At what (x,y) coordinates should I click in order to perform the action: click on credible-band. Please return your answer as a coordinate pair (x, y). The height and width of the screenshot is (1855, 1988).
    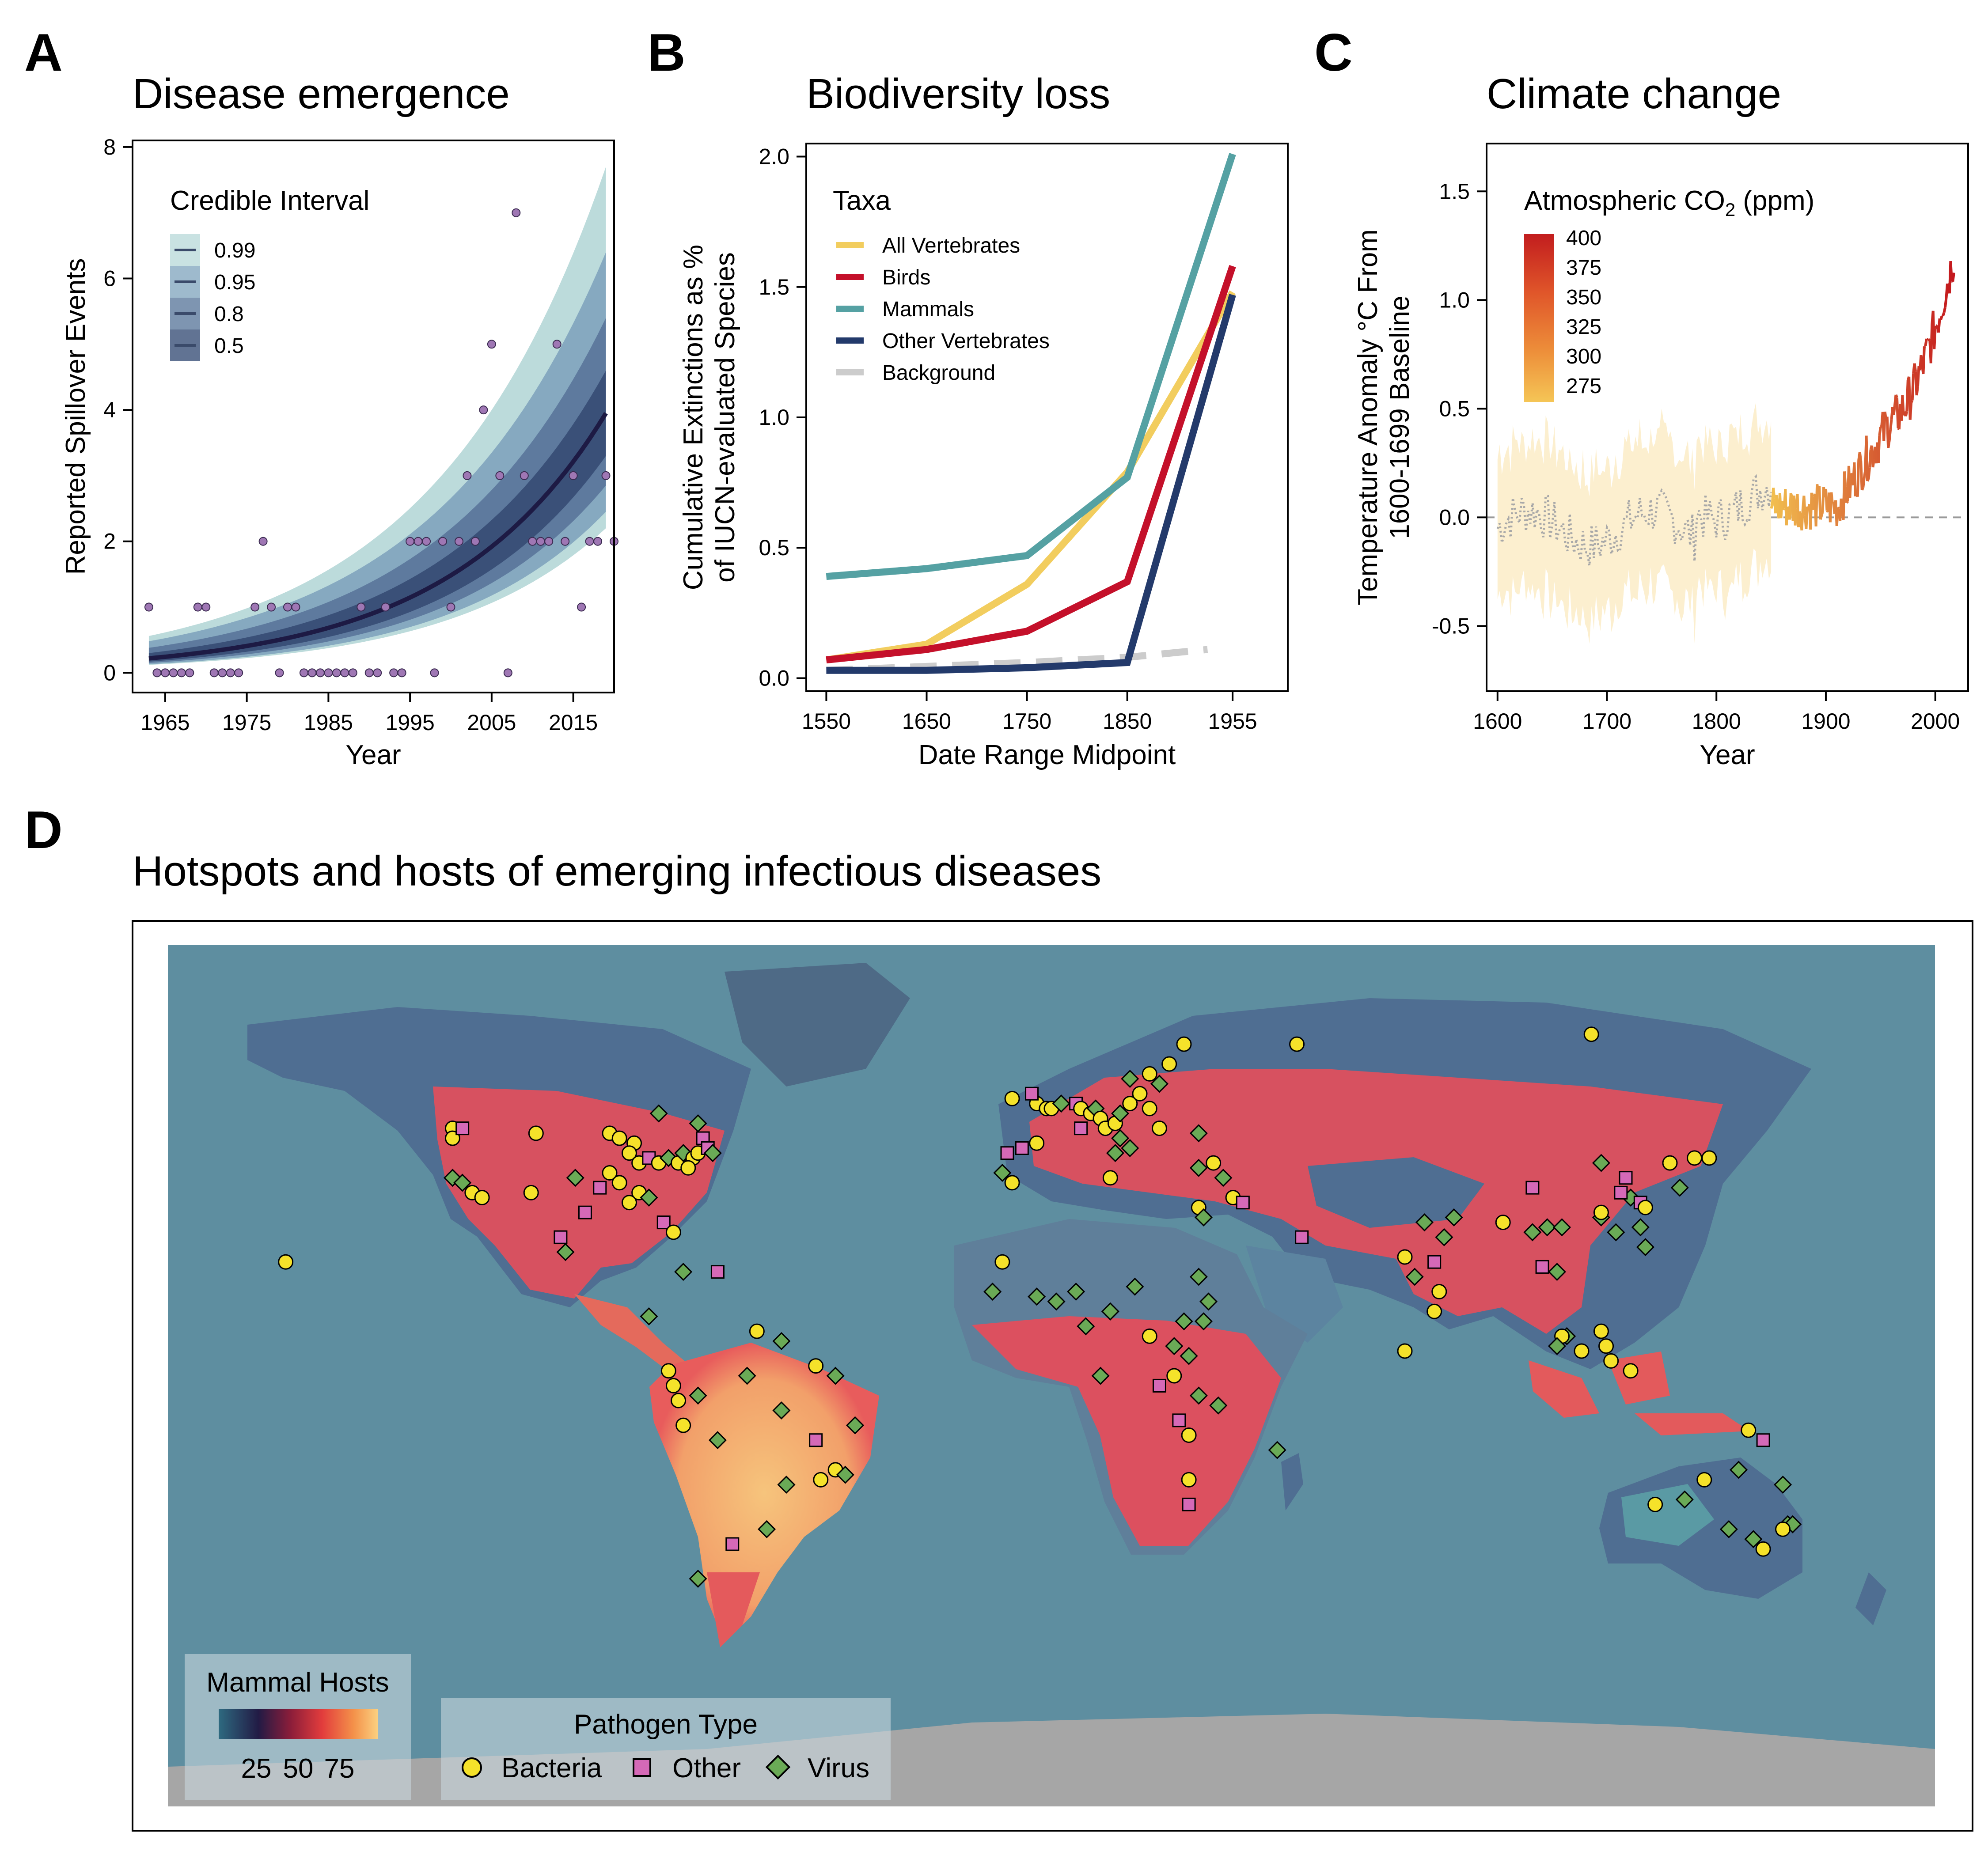
    Looking at the image, I should click on (377, 516).